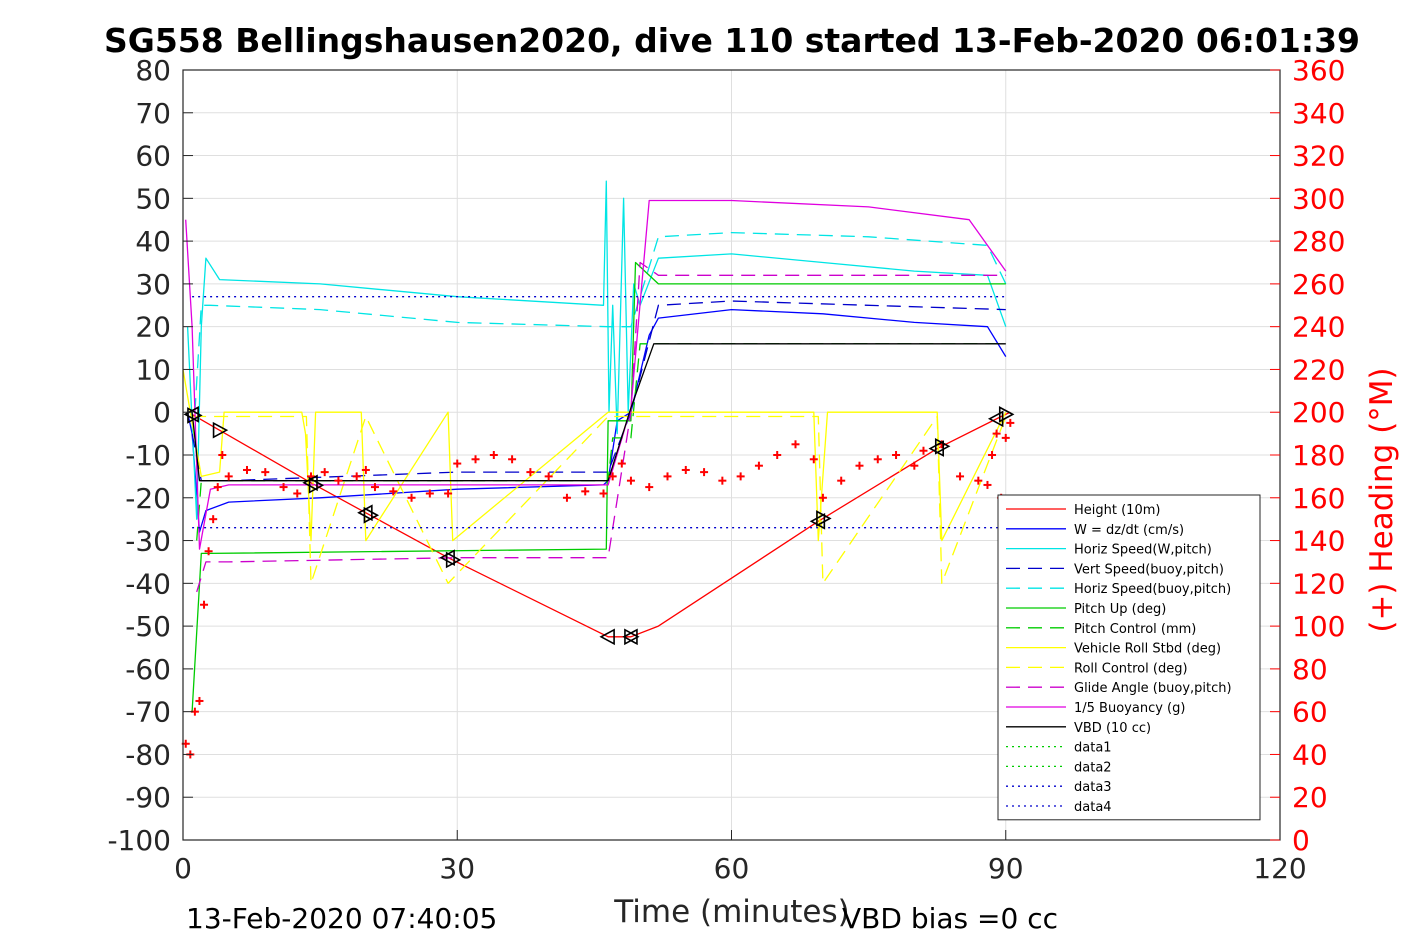 The image size is (1417, 945). What do you see at coordinates (950, 918) in the screenshot?
I see `footer-vbd-bias: VBD bias =0 cc` at bounding box center [950, 918].